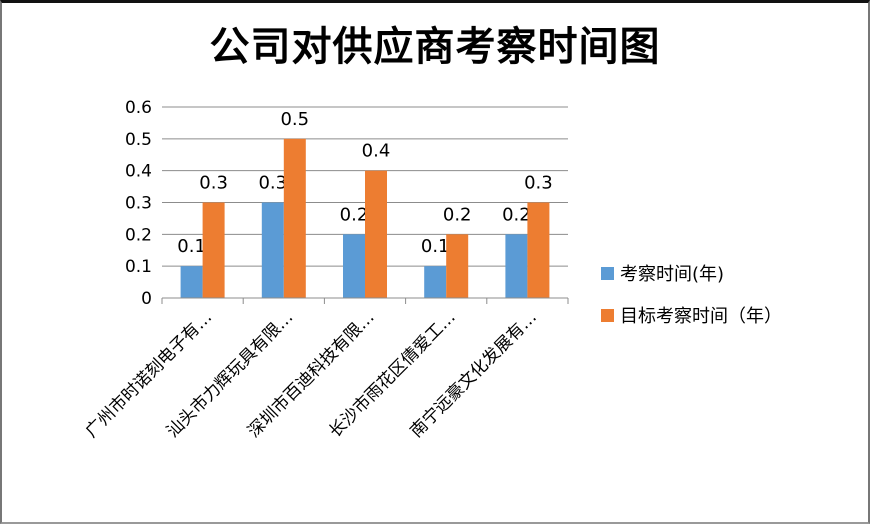  I want to click on legend-label-series-2: 目标考察时间（年）, so click(701, 316).